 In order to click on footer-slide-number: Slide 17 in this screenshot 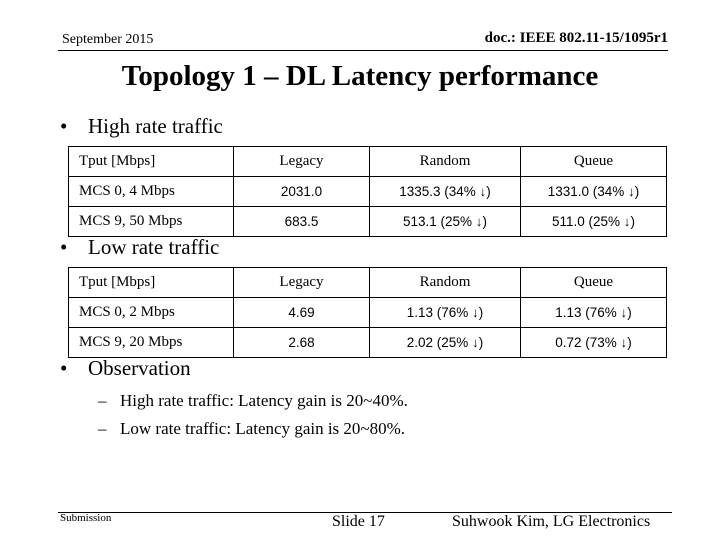, I will do `click(358, 521)`.